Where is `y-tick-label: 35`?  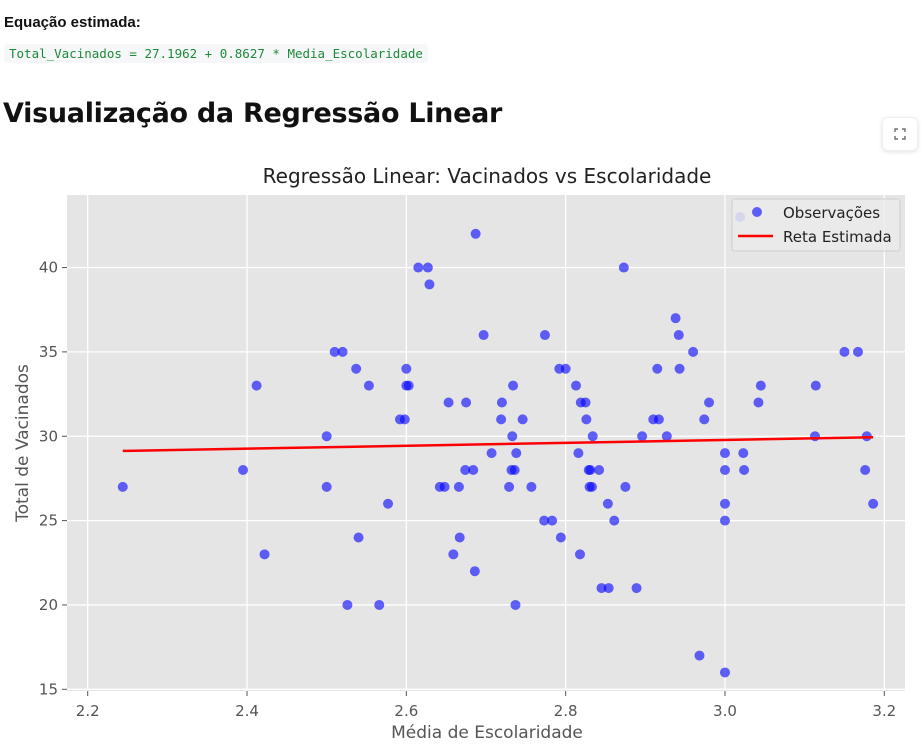
y-tick-label: 35 is located at coordinates (48, 352).